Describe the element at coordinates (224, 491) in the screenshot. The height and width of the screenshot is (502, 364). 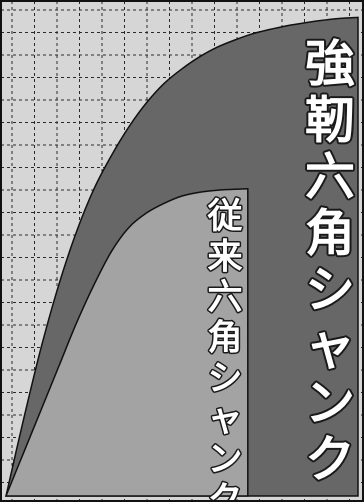
I see `conventional-hex-shank-label-char: ク` at that location.